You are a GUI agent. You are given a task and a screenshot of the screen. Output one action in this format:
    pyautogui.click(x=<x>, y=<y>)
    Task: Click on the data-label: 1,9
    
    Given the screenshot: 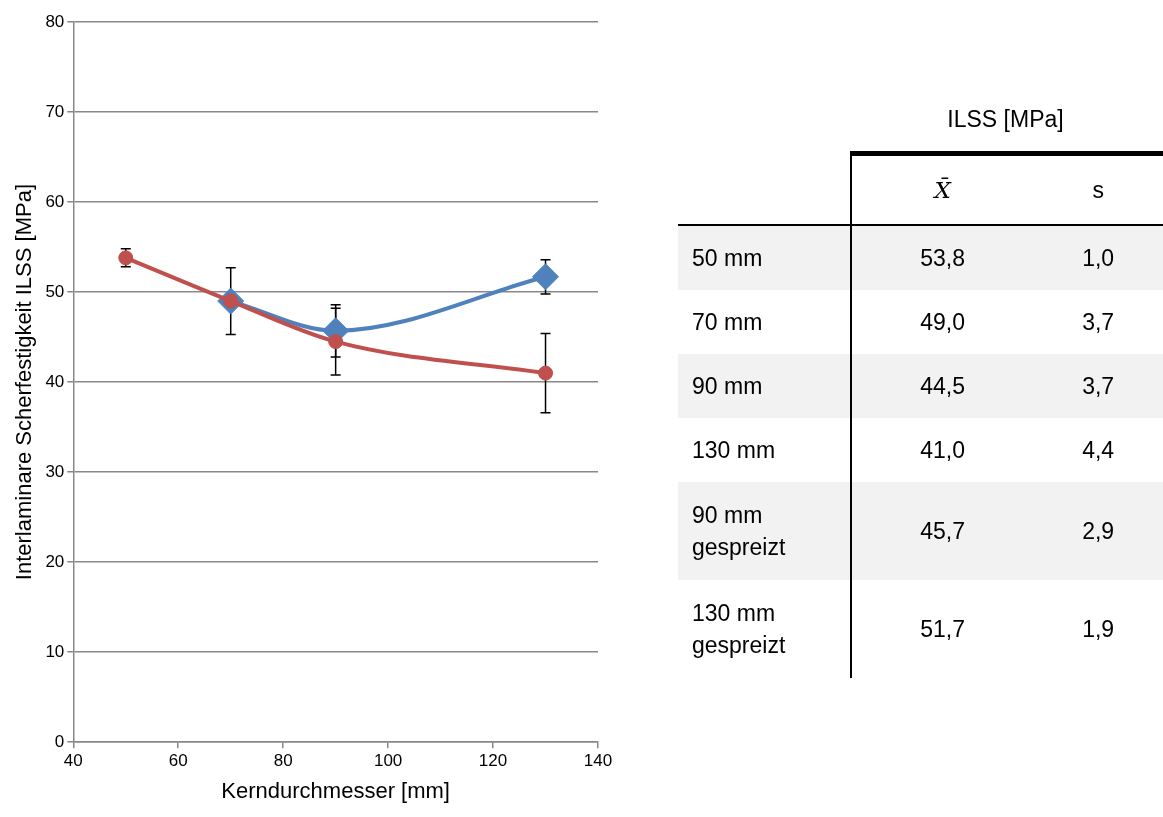 What is the action you would take?
    pyautogui.click(x=1098, y=629)
    